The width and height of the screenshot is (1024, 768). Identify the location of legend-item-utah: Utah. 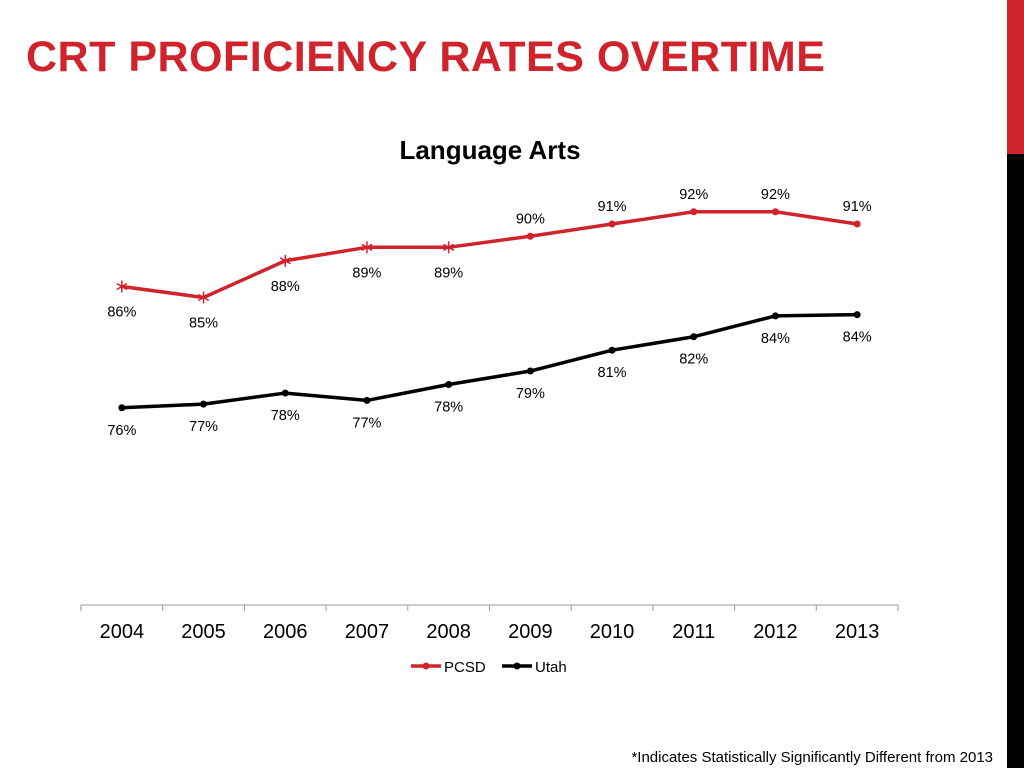
(534, 667).